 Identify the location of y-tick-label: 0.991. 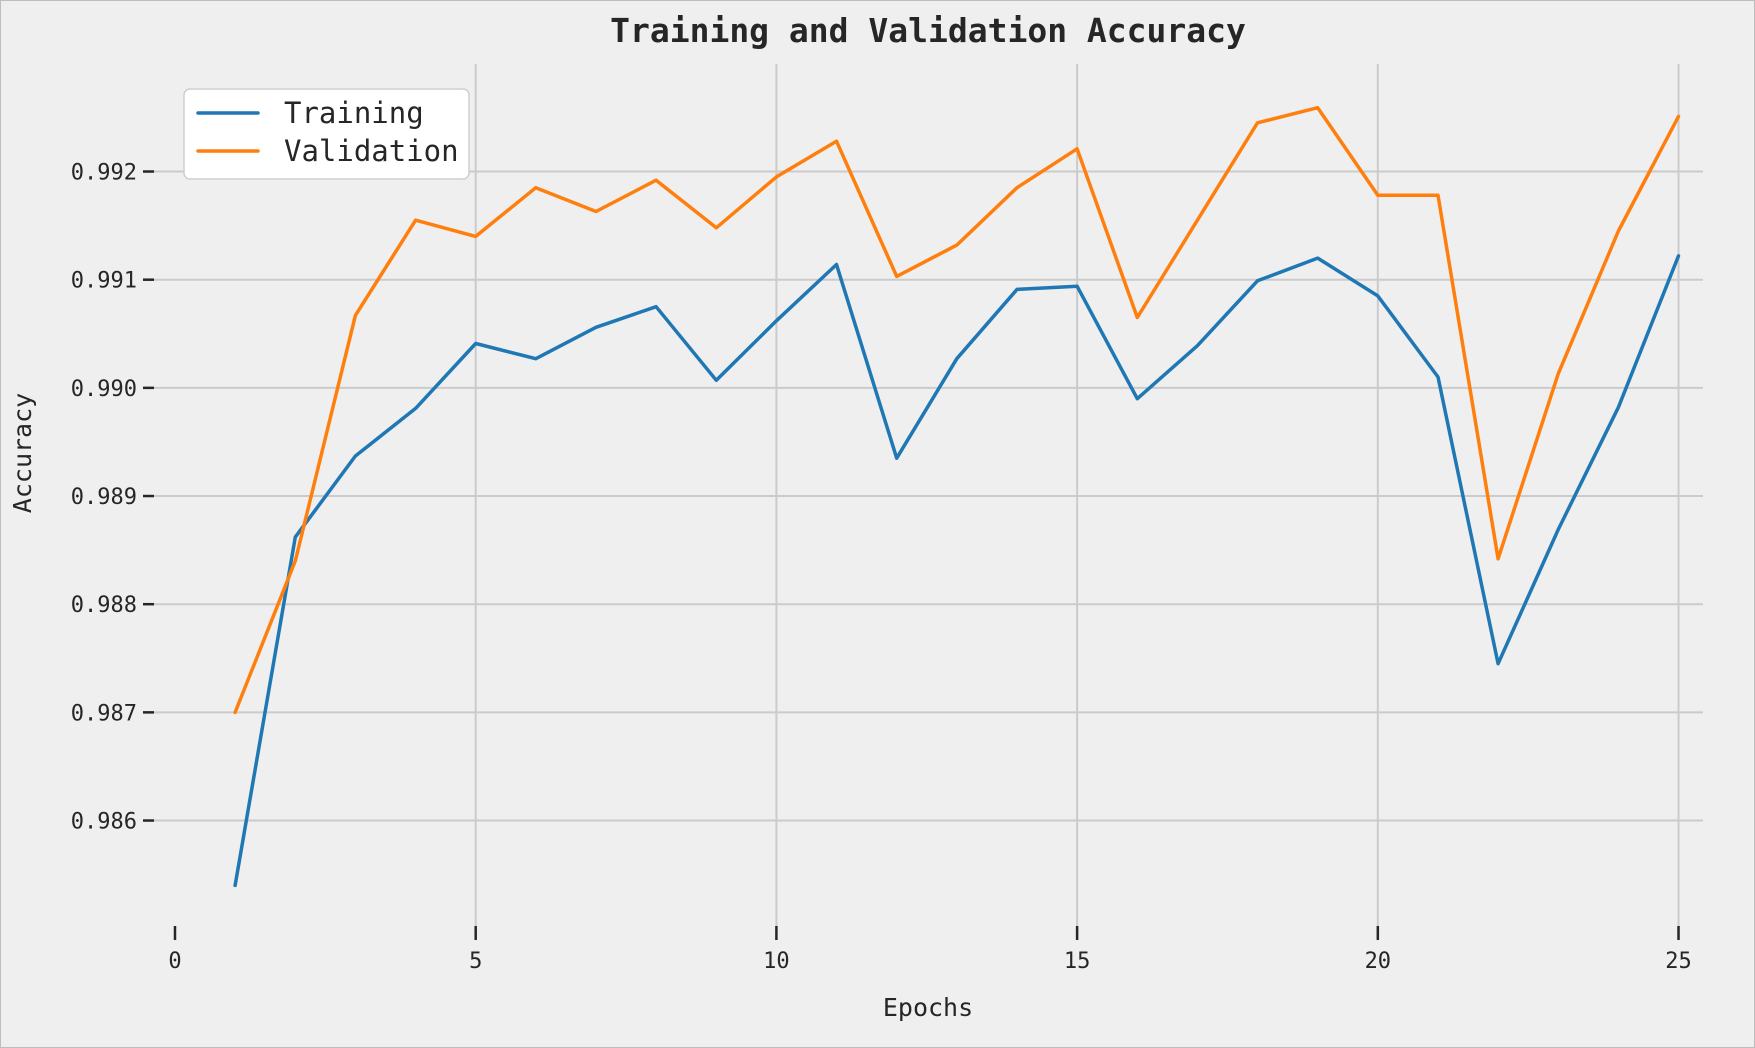
(104, 281).